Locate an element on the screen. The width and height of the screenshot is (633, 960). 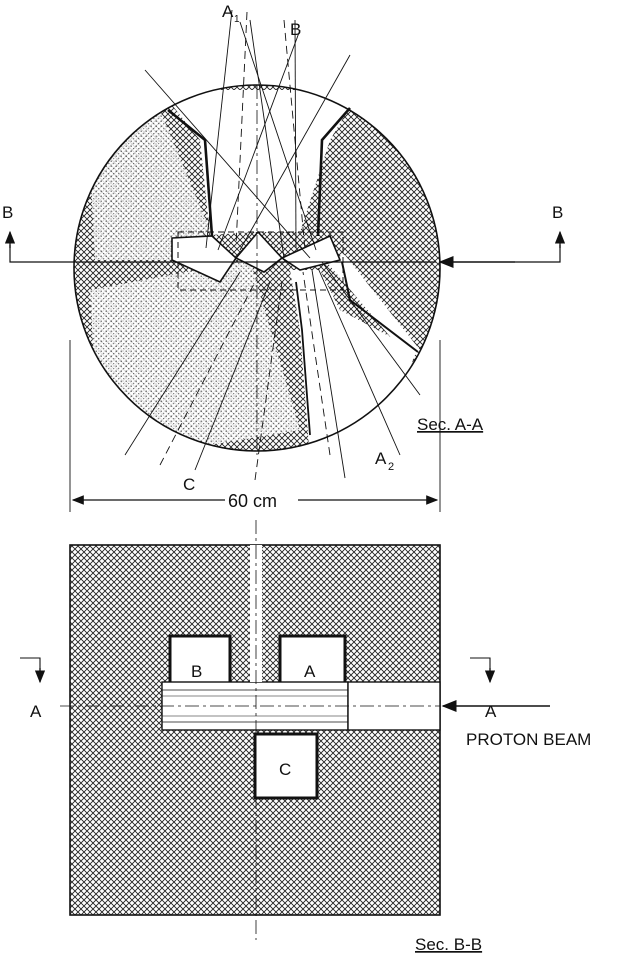
channel-wall-left is located at coordinates (190, 172).